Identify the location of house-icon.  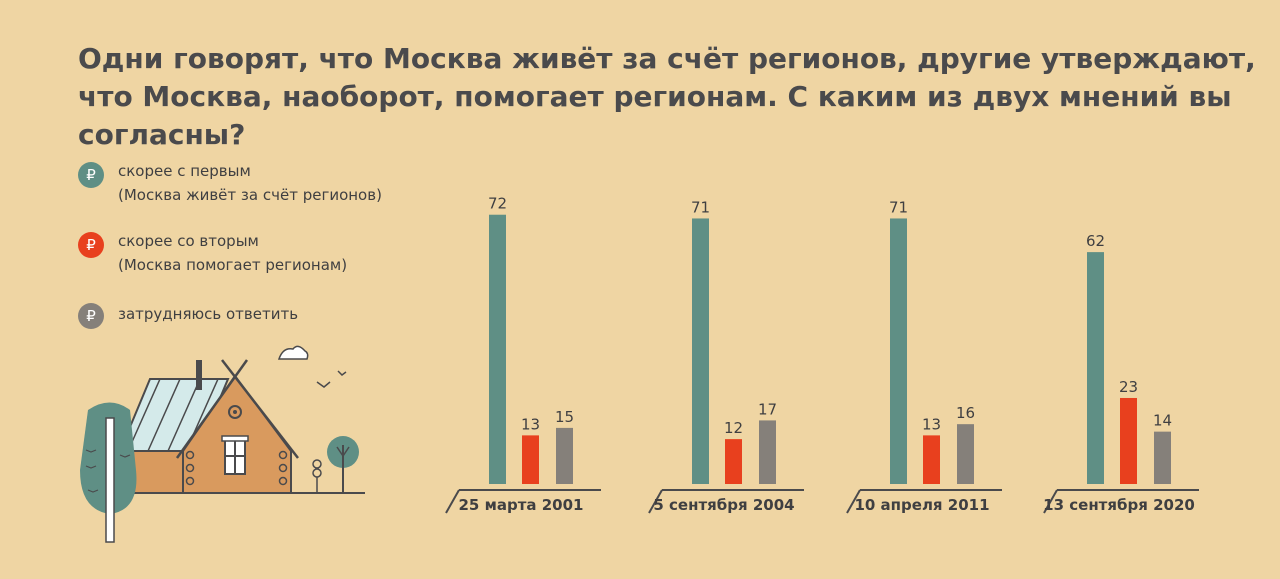
(208, 426).